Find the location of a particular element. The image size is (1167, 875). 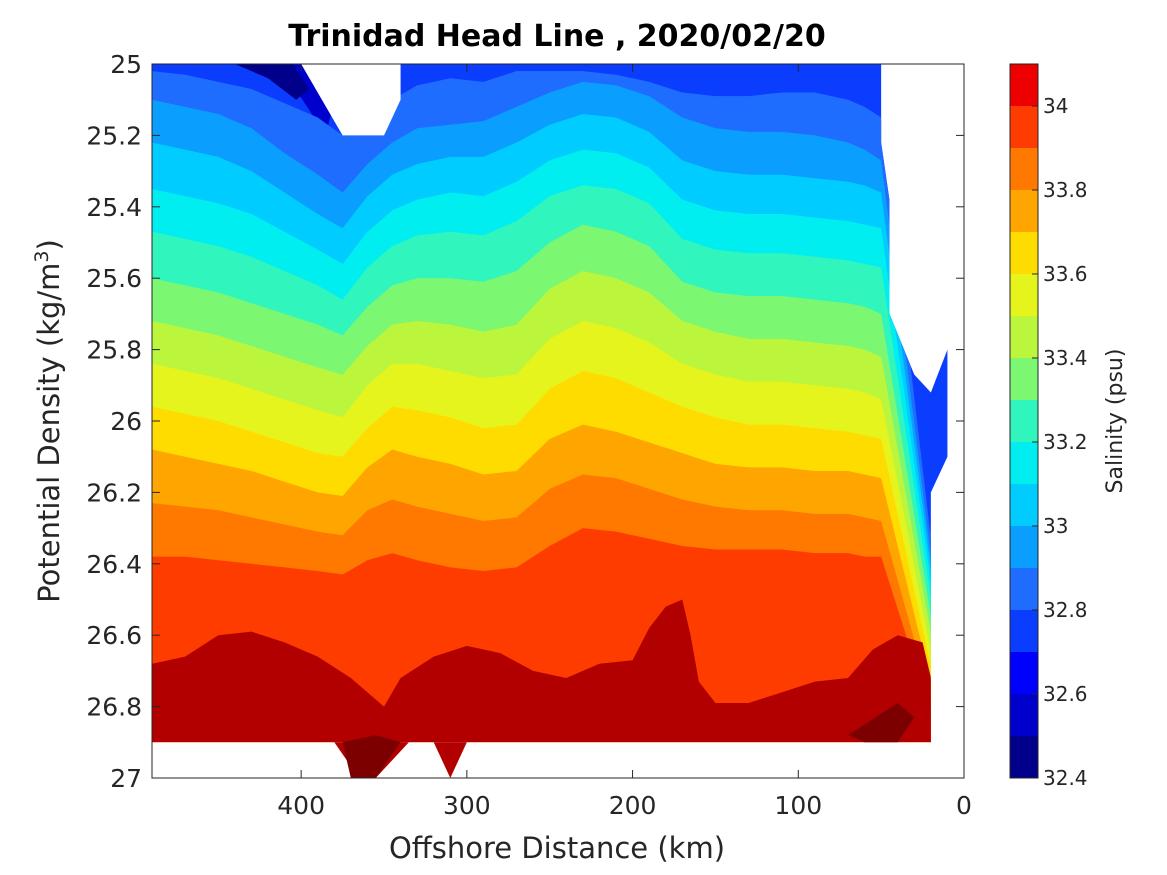

y-axis-label-main: Potential Density (kg/m is located at coordinates (49, 433).